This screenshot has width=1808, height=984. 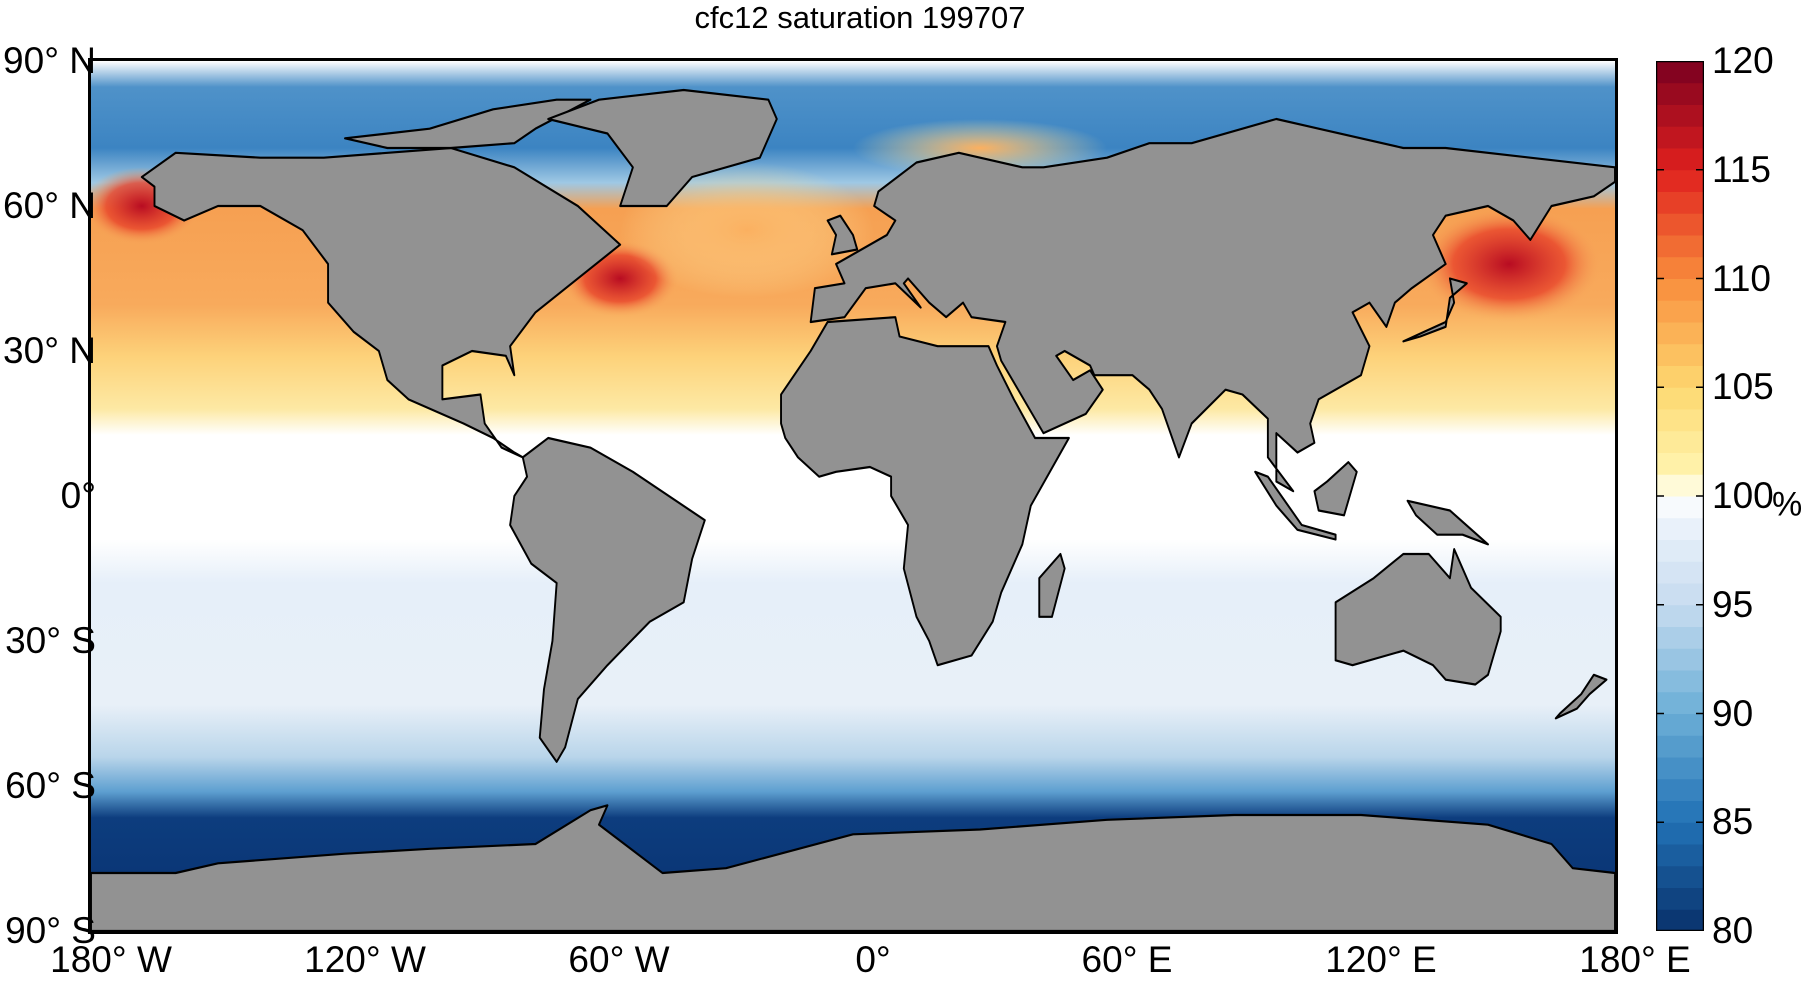 I want to click on lat-tick-label: 90° S, so click(x=50, y=930).